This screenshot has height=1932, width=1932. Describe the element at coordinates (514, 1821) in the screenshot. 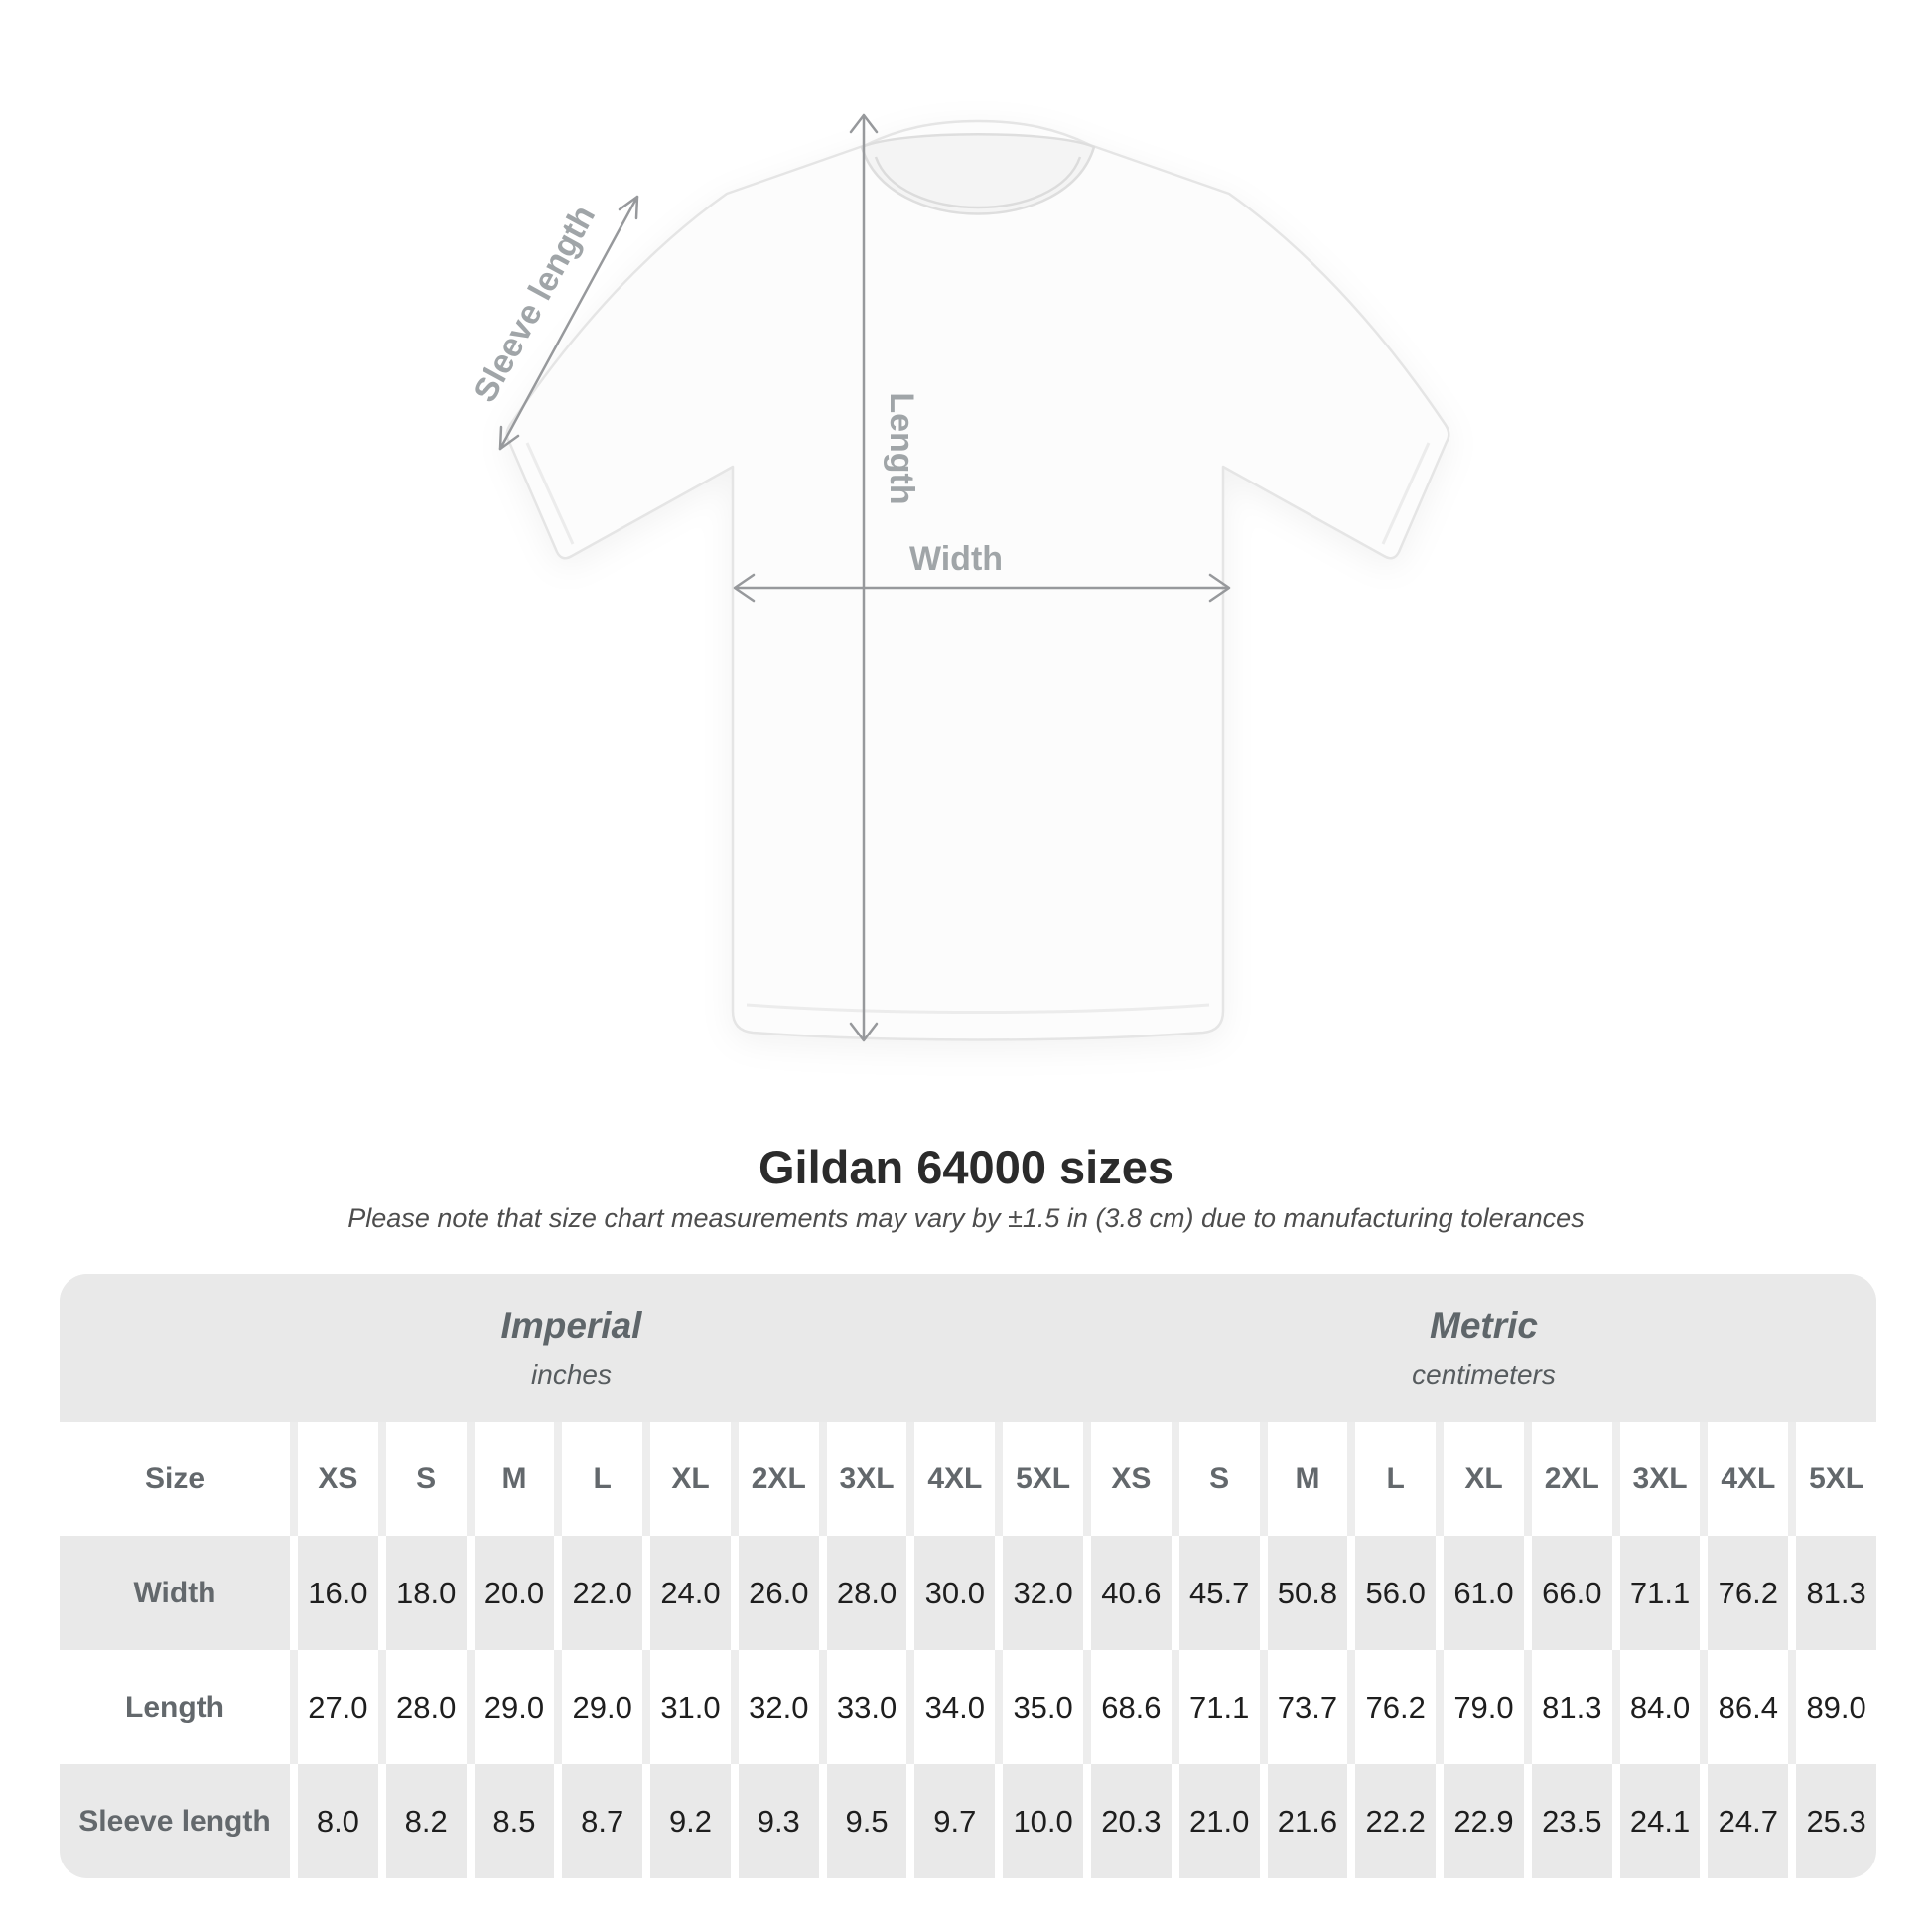

I see `table-cell: 8.5` at that location.